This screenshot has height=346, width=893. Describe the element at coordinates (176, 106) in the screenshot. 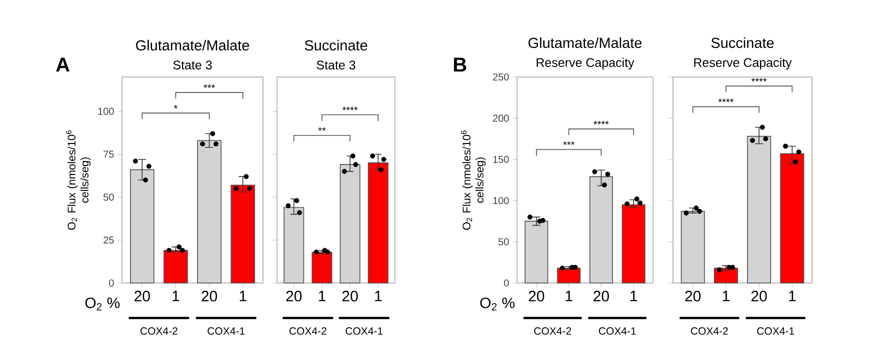

I see `annotation: *` at that location.